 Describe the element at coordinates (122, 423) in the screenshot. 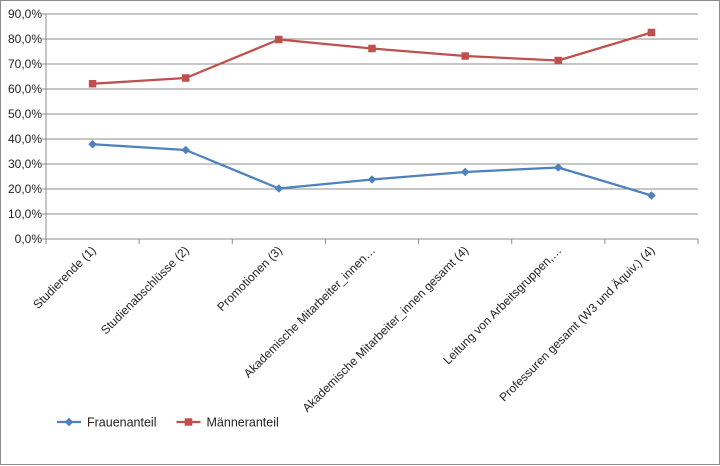

I see `legend-label: Frauenanteil` at that location.